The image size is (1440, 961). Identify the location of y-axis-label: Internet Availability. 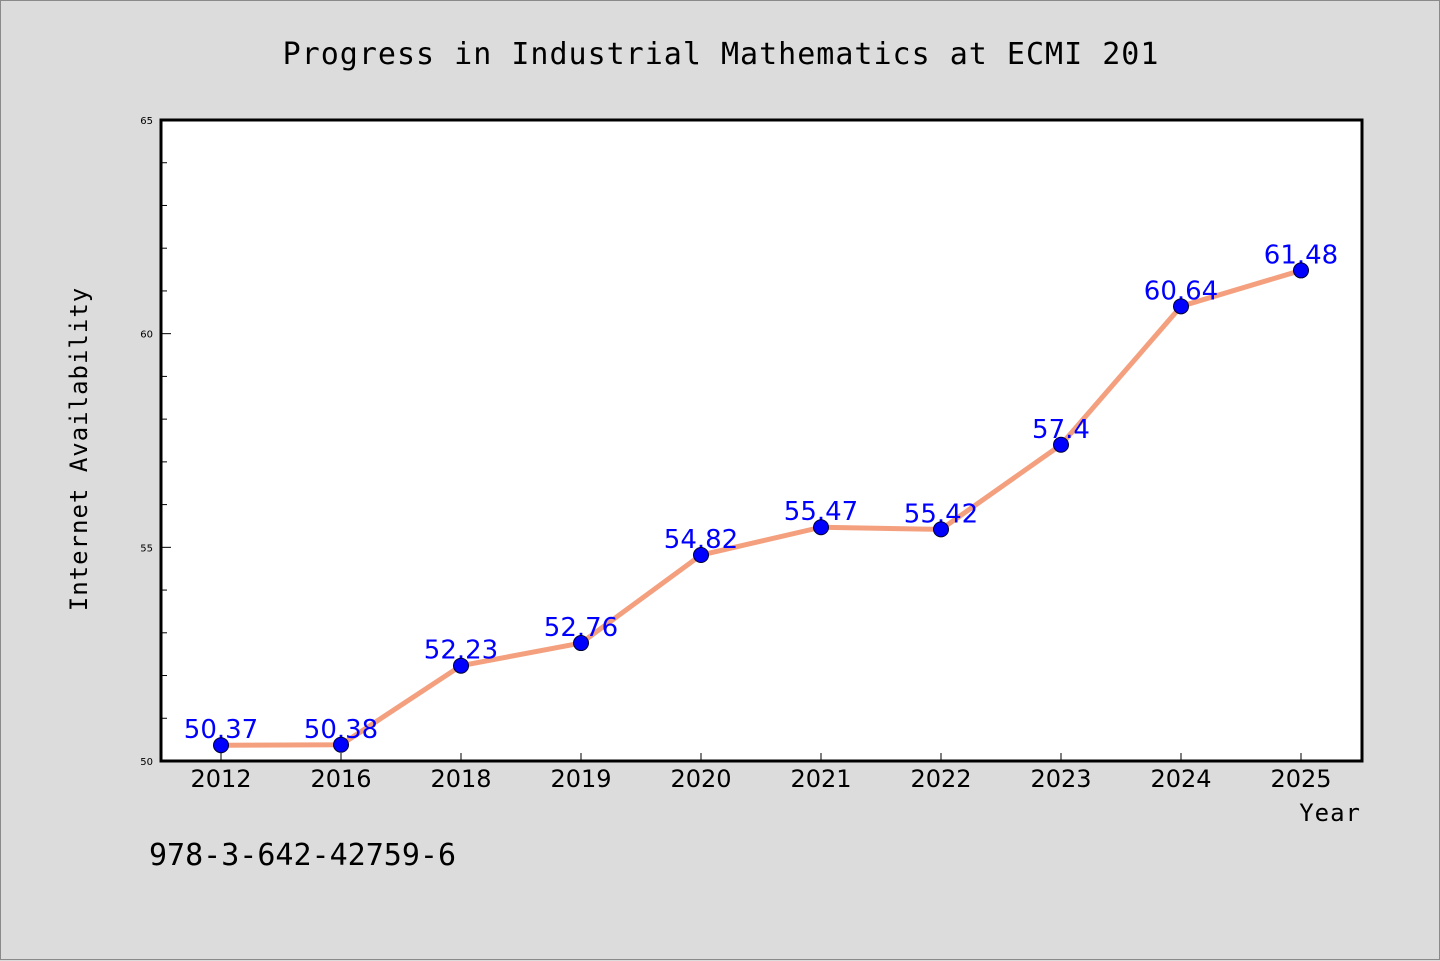
(79, 449).